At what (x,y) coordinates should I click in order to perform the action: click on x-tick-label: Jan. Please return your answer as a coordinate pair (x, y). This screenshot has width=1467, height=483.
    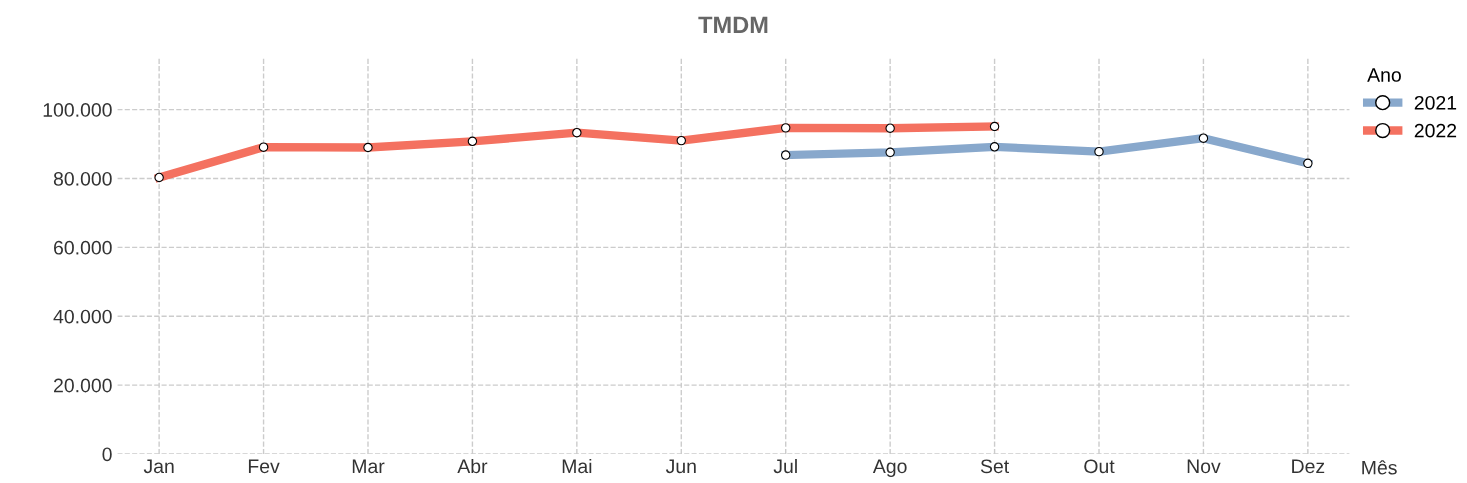
    Looking at the image, I should click on (158, 466).